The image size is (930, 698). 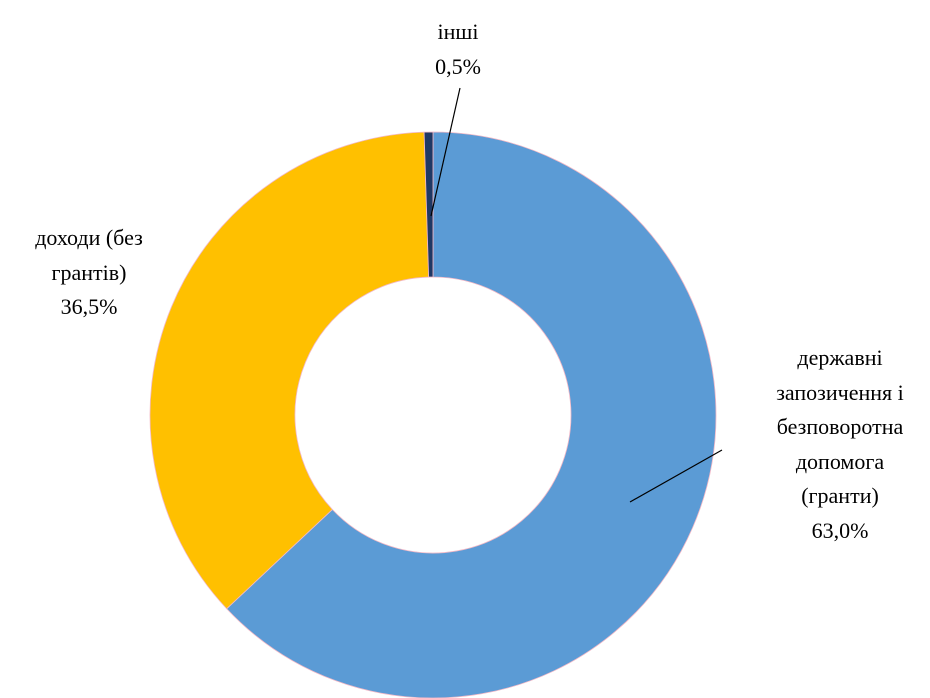 What do you see at coordinates (840, 530) in the screenshot?
I see `value-label: 63,0%` at bounding box center [840, 530].